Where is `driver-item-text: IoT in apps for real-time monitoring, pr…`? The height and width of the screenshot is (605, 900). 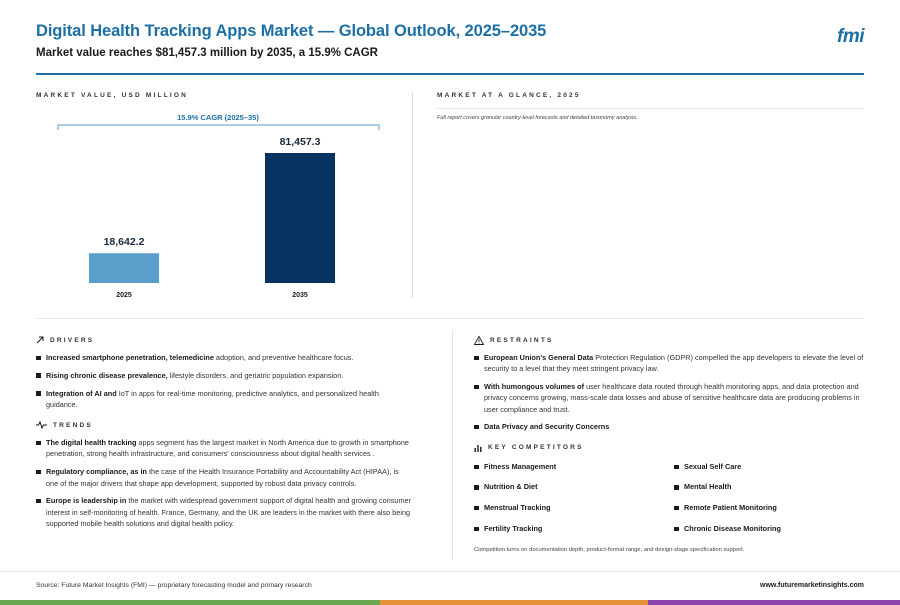 driver-item-text: IoT in apps for real-time monitoring, pr… is located at coordinates (212, 398).